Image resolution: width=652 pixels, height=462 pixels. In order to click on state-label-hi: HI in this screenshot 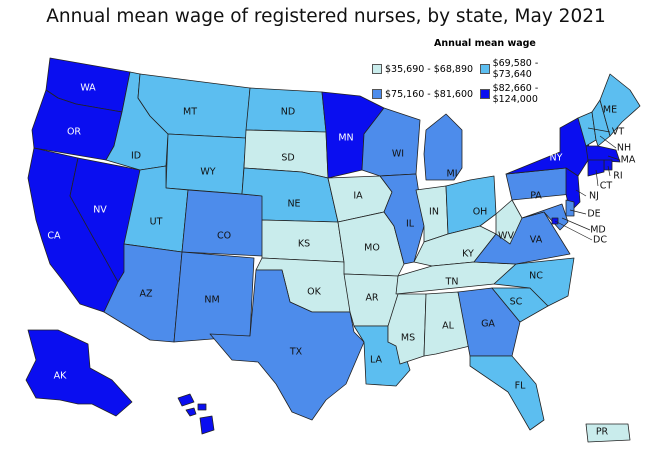, I will do `click(168, 412)`.